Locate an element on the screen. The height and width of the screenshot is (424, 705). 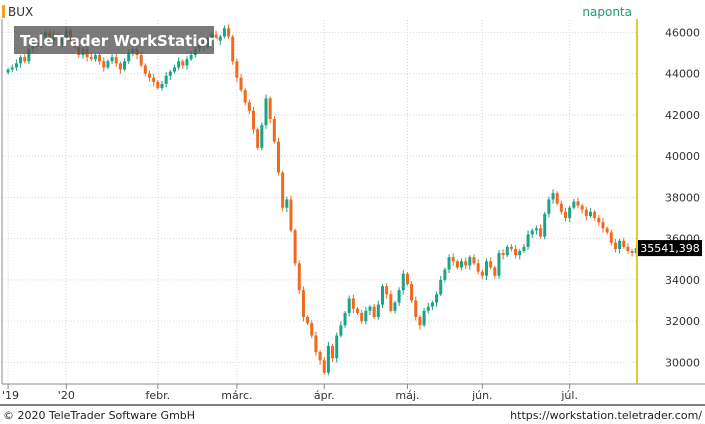
source-url: https://workstation.teletrader.com/ is located at coordinates (606, 415).